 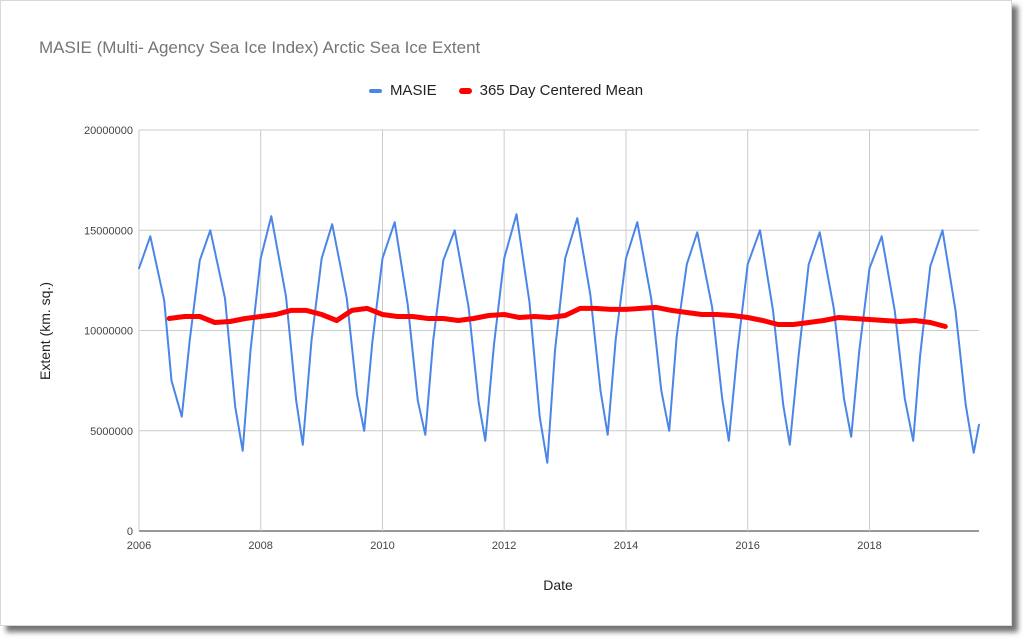 What do you see at coordinates (869, 546) in the screenshot?
I see `x-tick-label: 2018` at bounding box center [869, 546].